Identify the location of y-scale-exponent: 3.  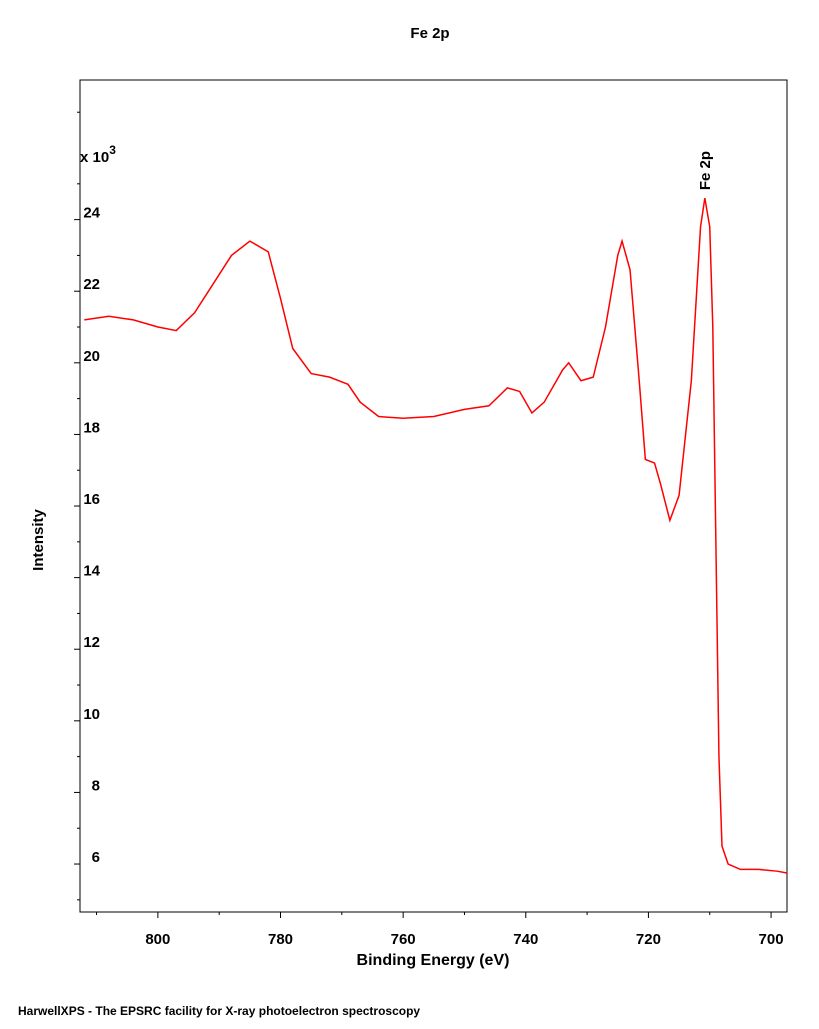
(112, 150).